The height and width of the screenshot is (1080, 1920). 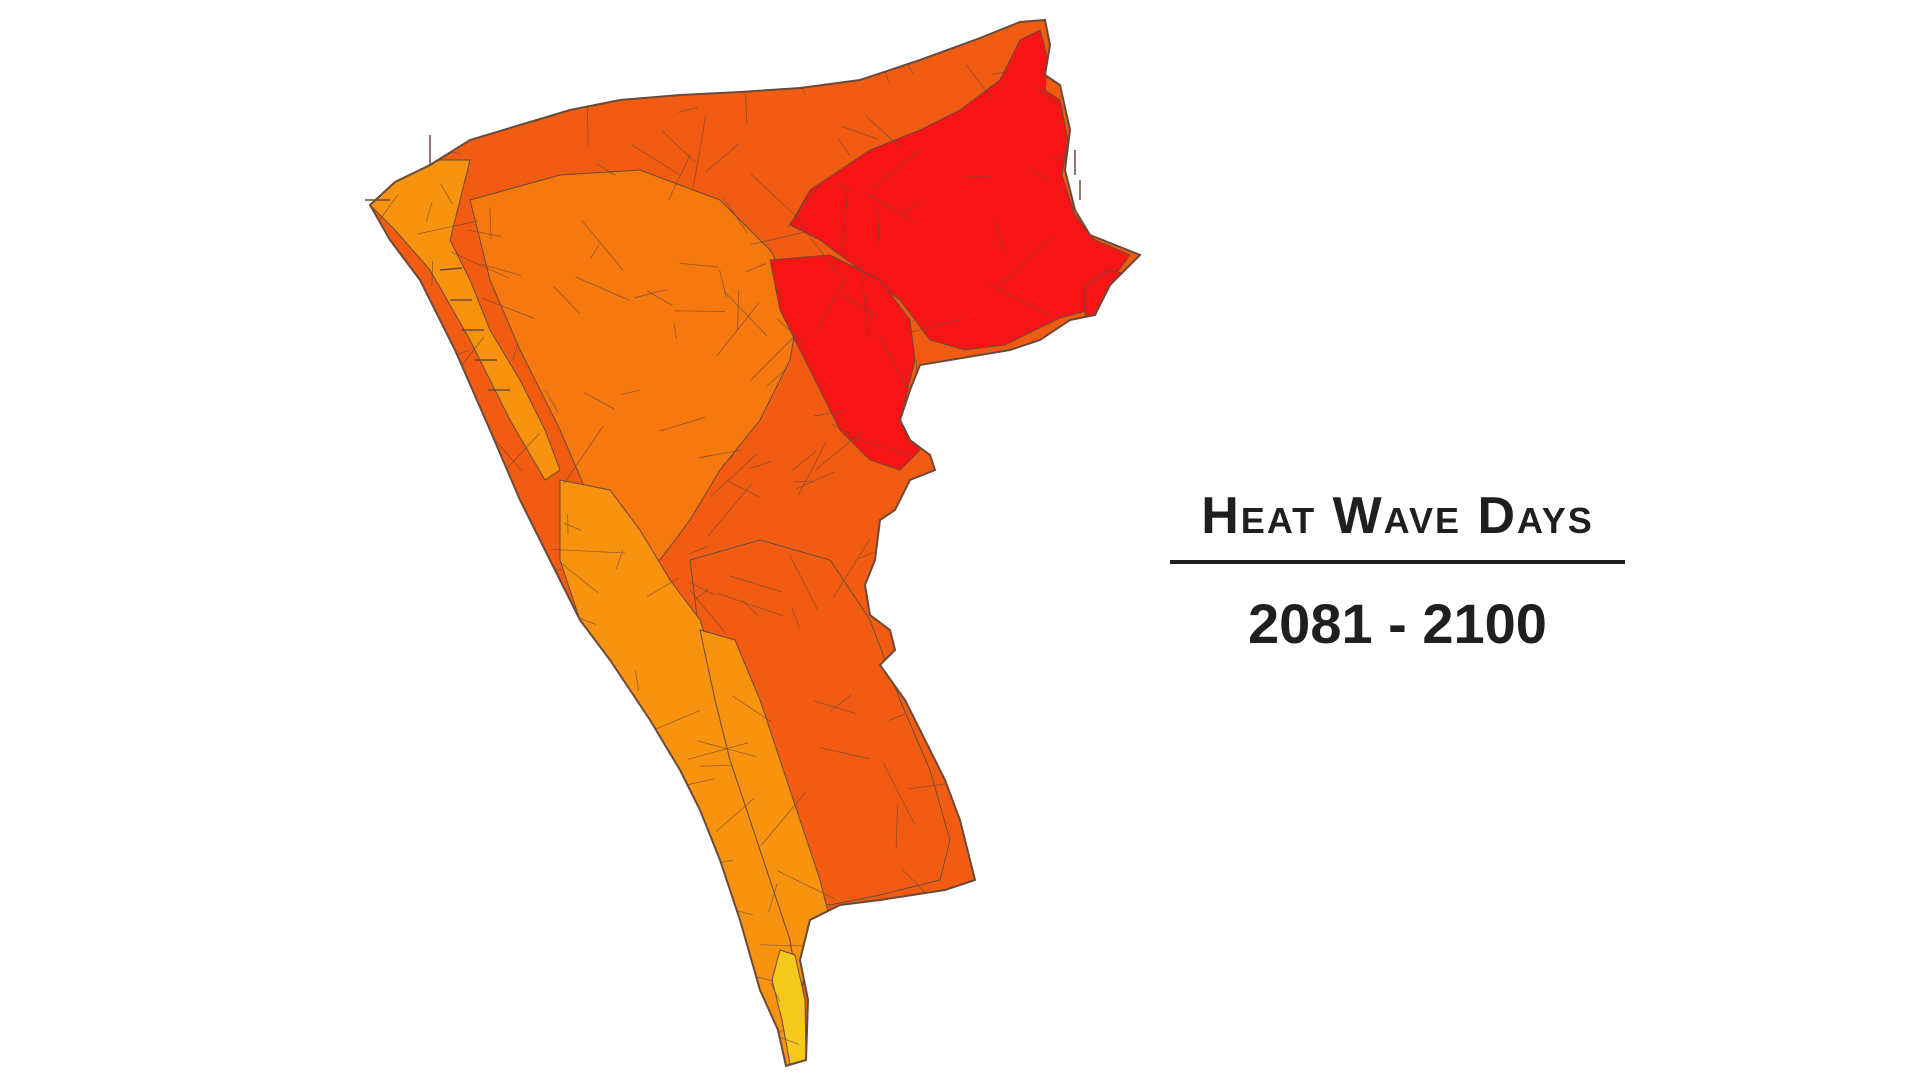 What do you see at coordinates (1397, 516) in the screenshot?
I see `map-title: Heat Wave Days` at bounding box center [1397, 516].